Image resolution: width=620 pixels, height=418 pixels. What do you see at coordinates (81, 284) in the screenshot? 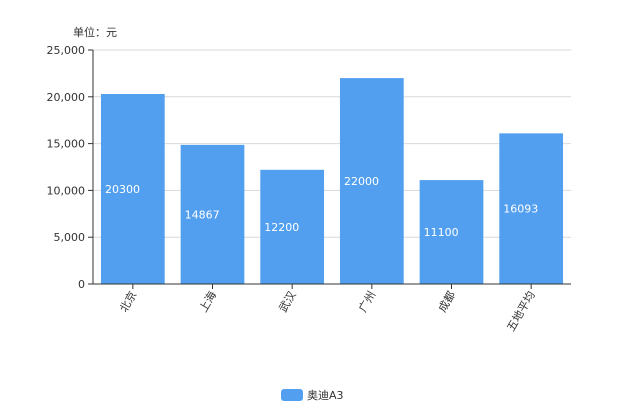
I see `y-tick-label: 0` at bounding box center [81, 284].